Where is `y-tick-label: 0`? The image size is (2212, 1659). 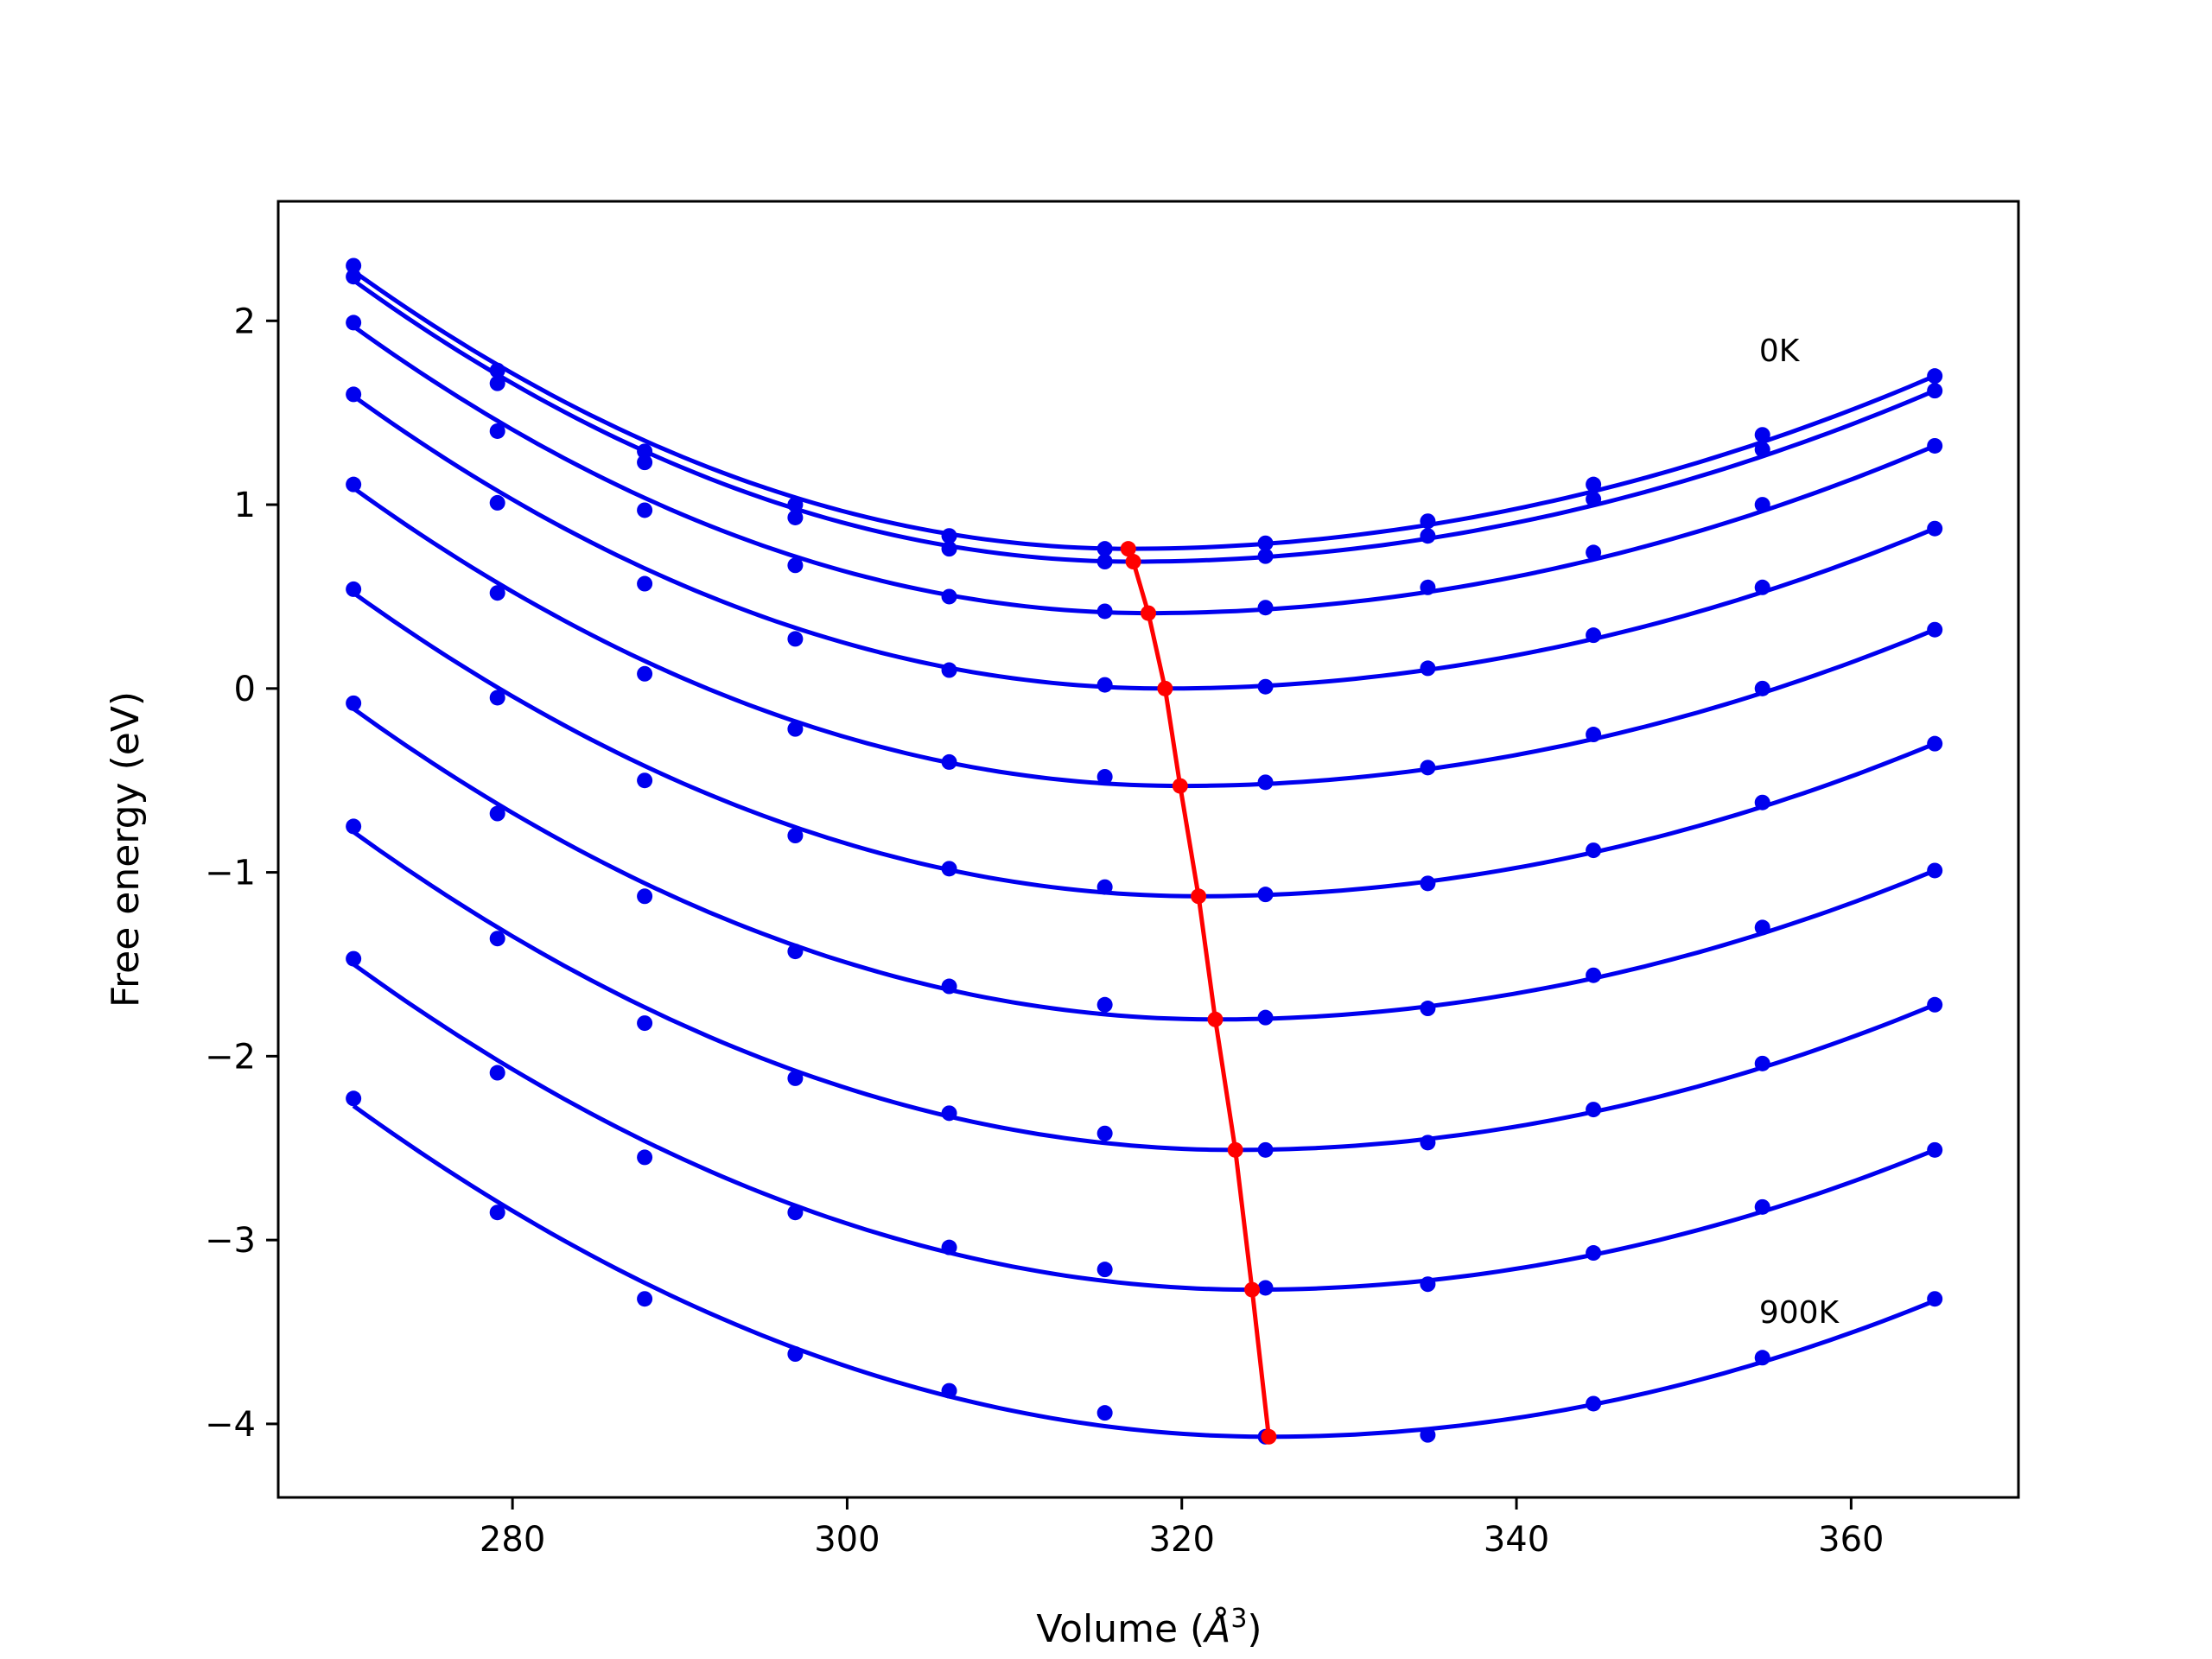
y-tick-label: 0 is located at coordinates (245, 689).